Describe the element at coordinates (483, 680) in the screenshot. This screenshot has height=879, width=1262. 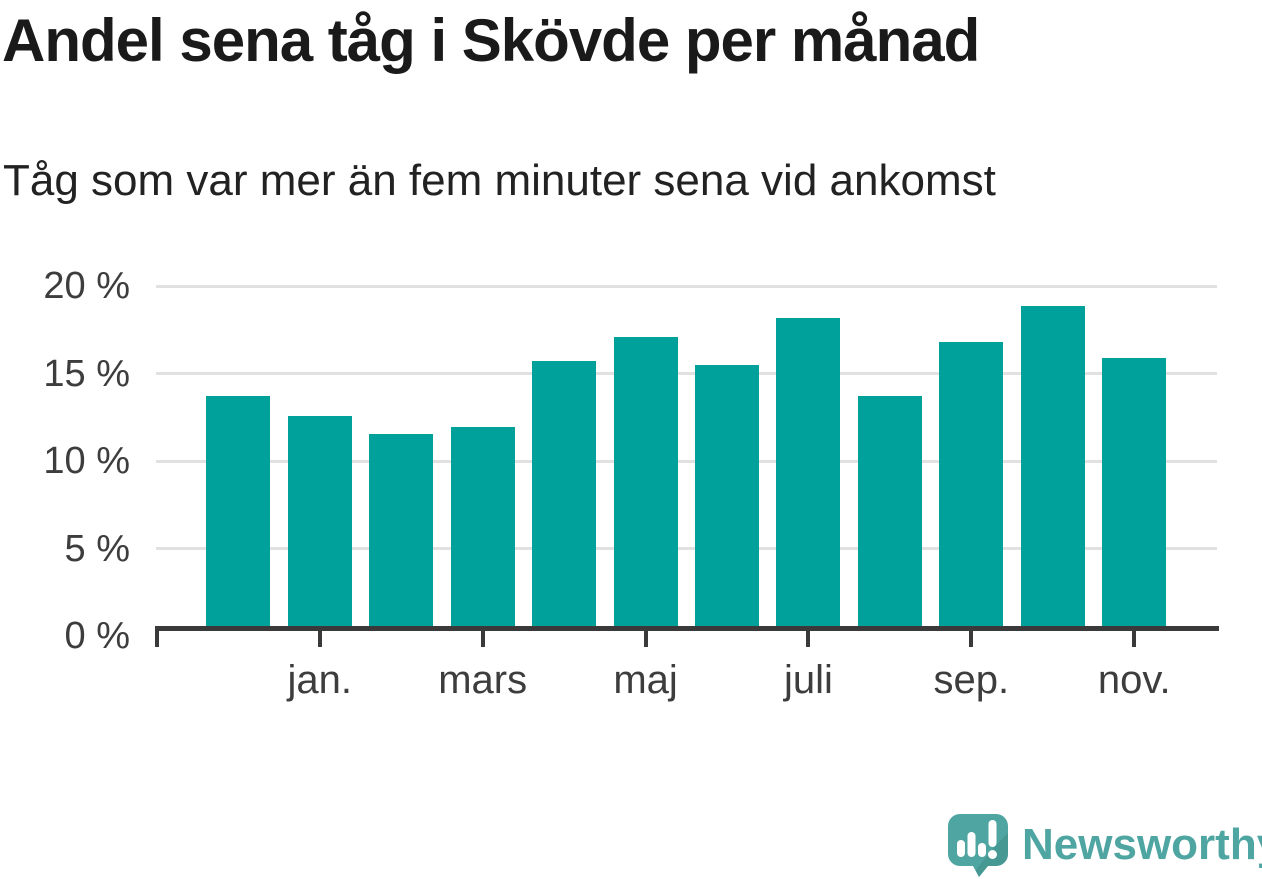
I see `x-tick-label: mars` at that location.